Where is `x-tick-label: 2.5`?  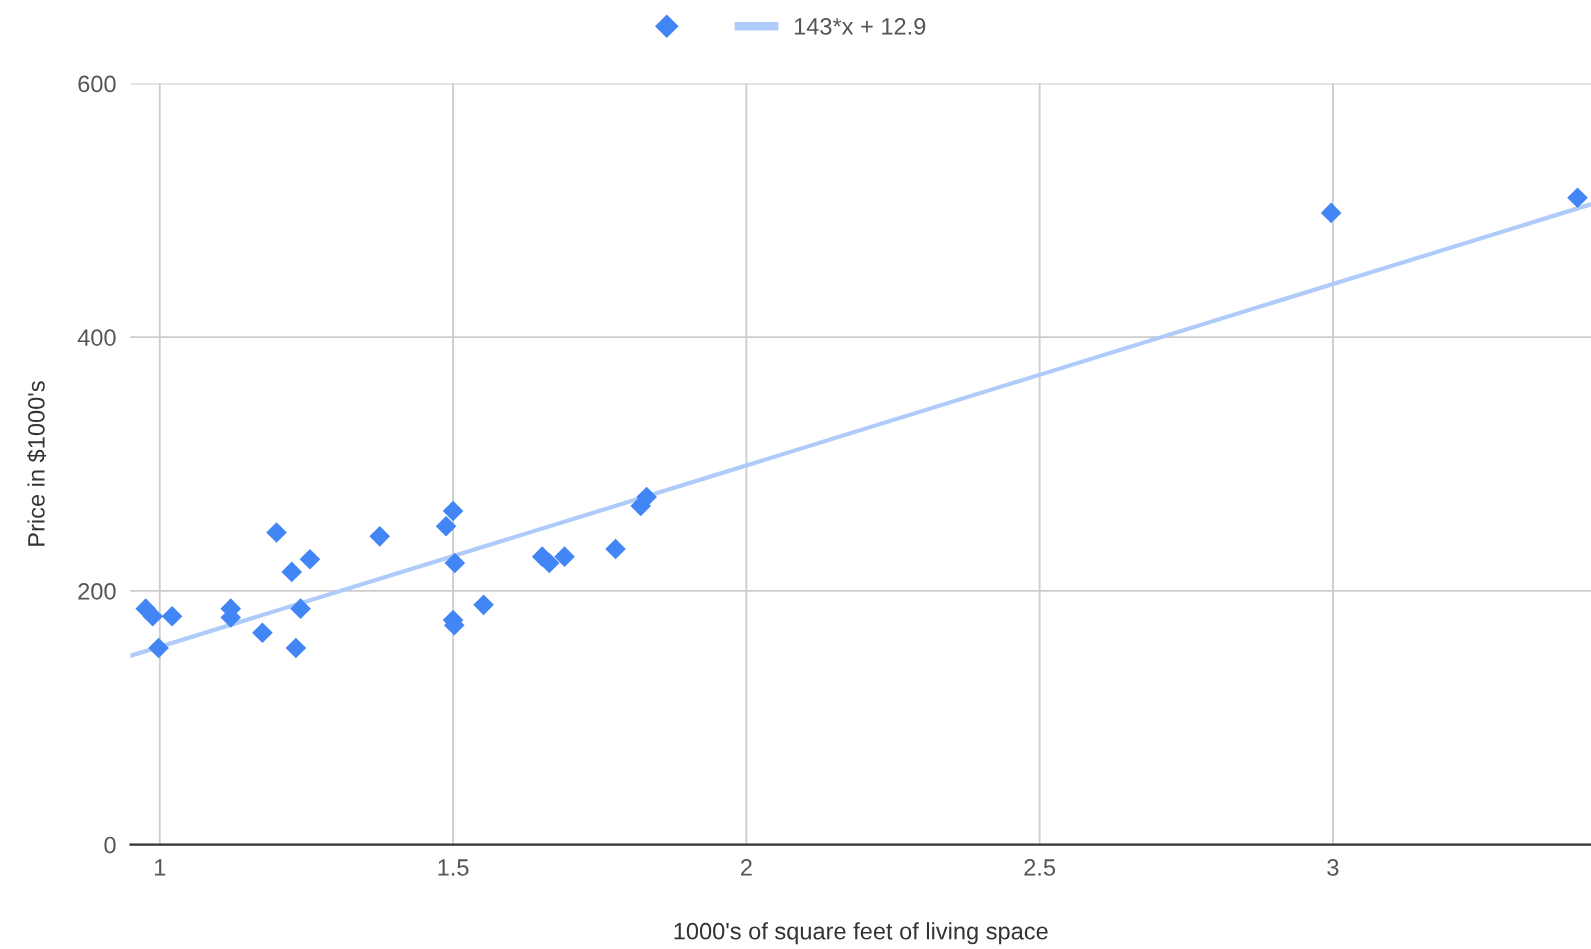 x-tick-label: 2.5 is located at coordinates (1040, 867).